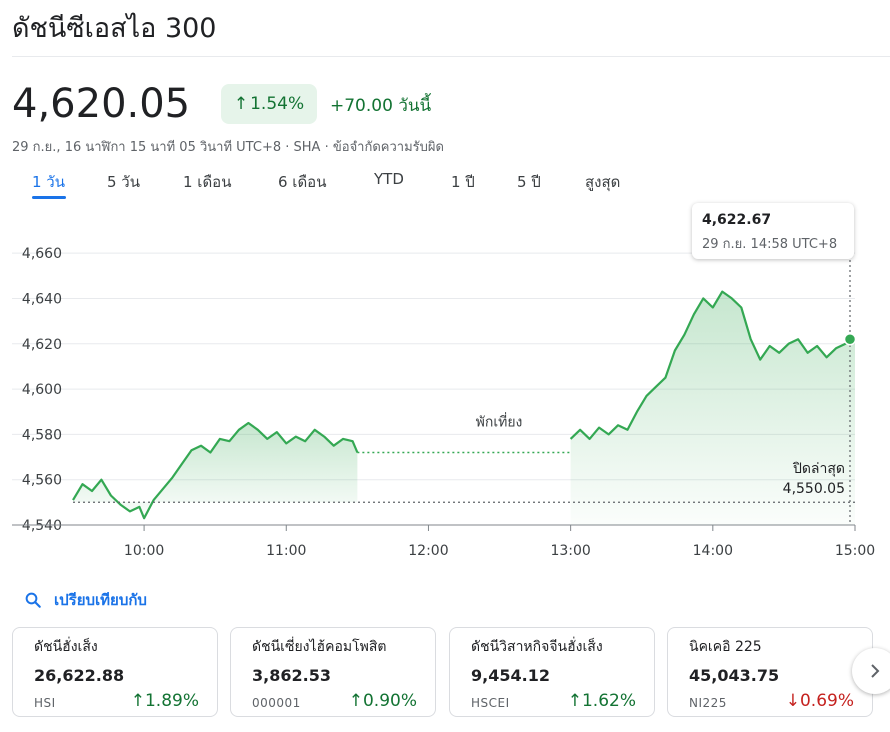 This screenshot has width=890, height=732. Describe the element at coordinates (451, 56) in the screenshot. I see `title-divider` at that location.